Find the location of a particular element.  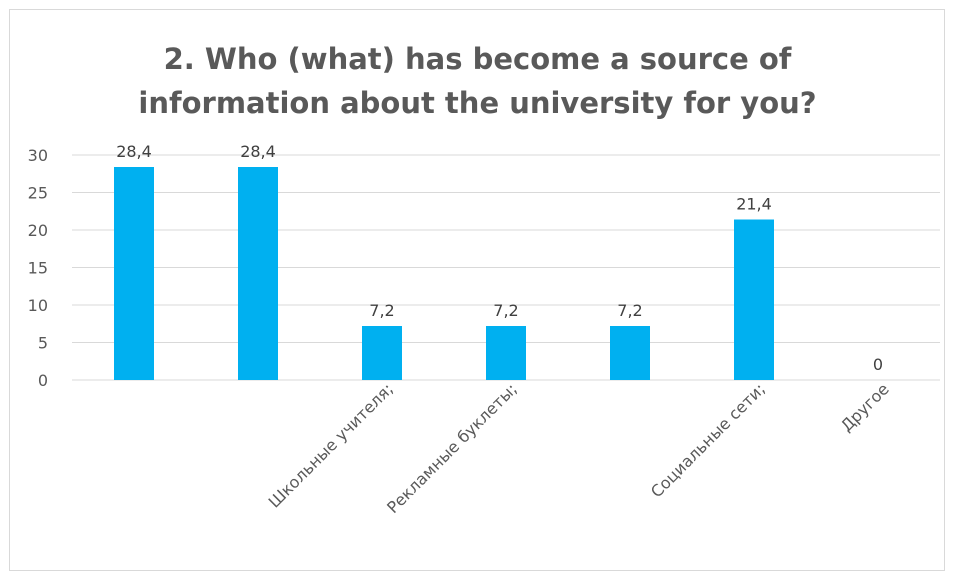

data-label-6: 0 is located at coordinates (878, 364).